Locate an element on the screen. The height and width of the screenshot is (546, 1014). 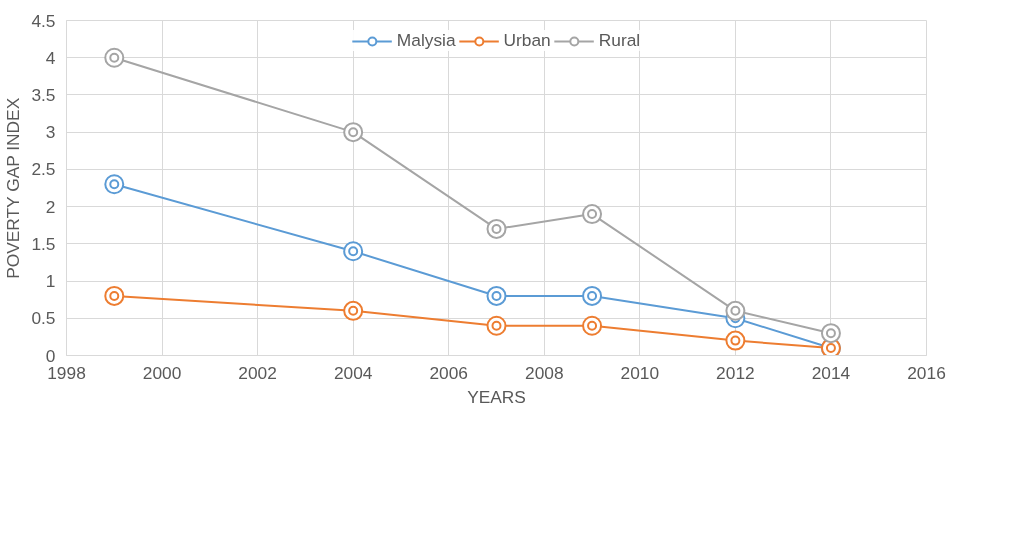
y-tick-label: 1.5 is located at coordinates (43, 243).